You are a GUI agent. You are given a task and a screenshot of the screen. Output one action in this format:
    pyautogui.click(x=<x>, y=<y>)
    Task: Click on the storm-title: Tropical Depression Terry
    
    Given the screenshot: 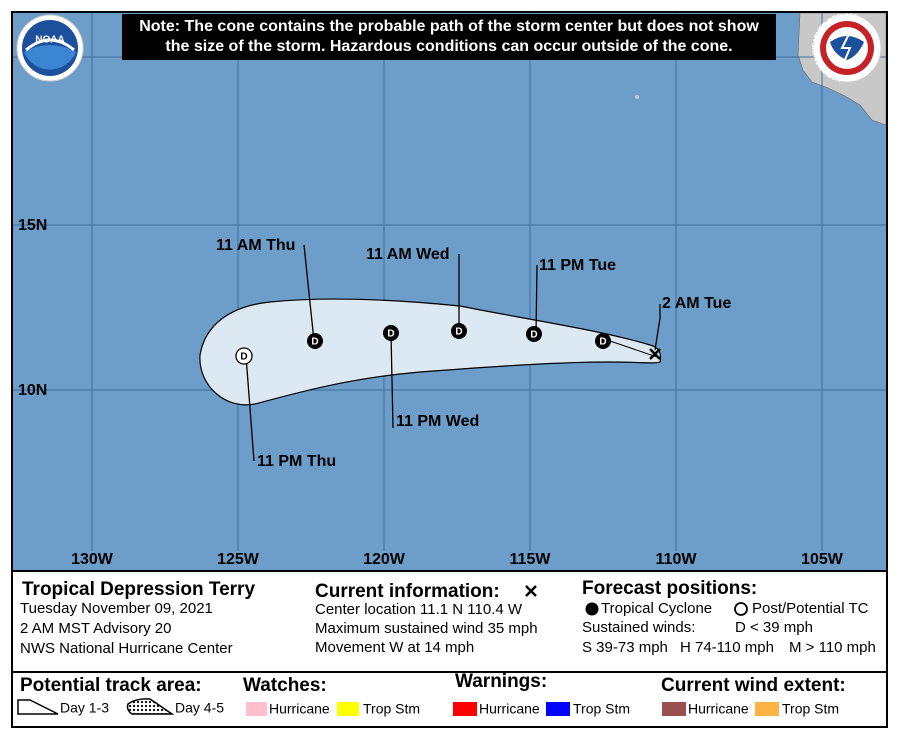 What is the action you would take?
    pyautogui.click(x=138, y=589)
    